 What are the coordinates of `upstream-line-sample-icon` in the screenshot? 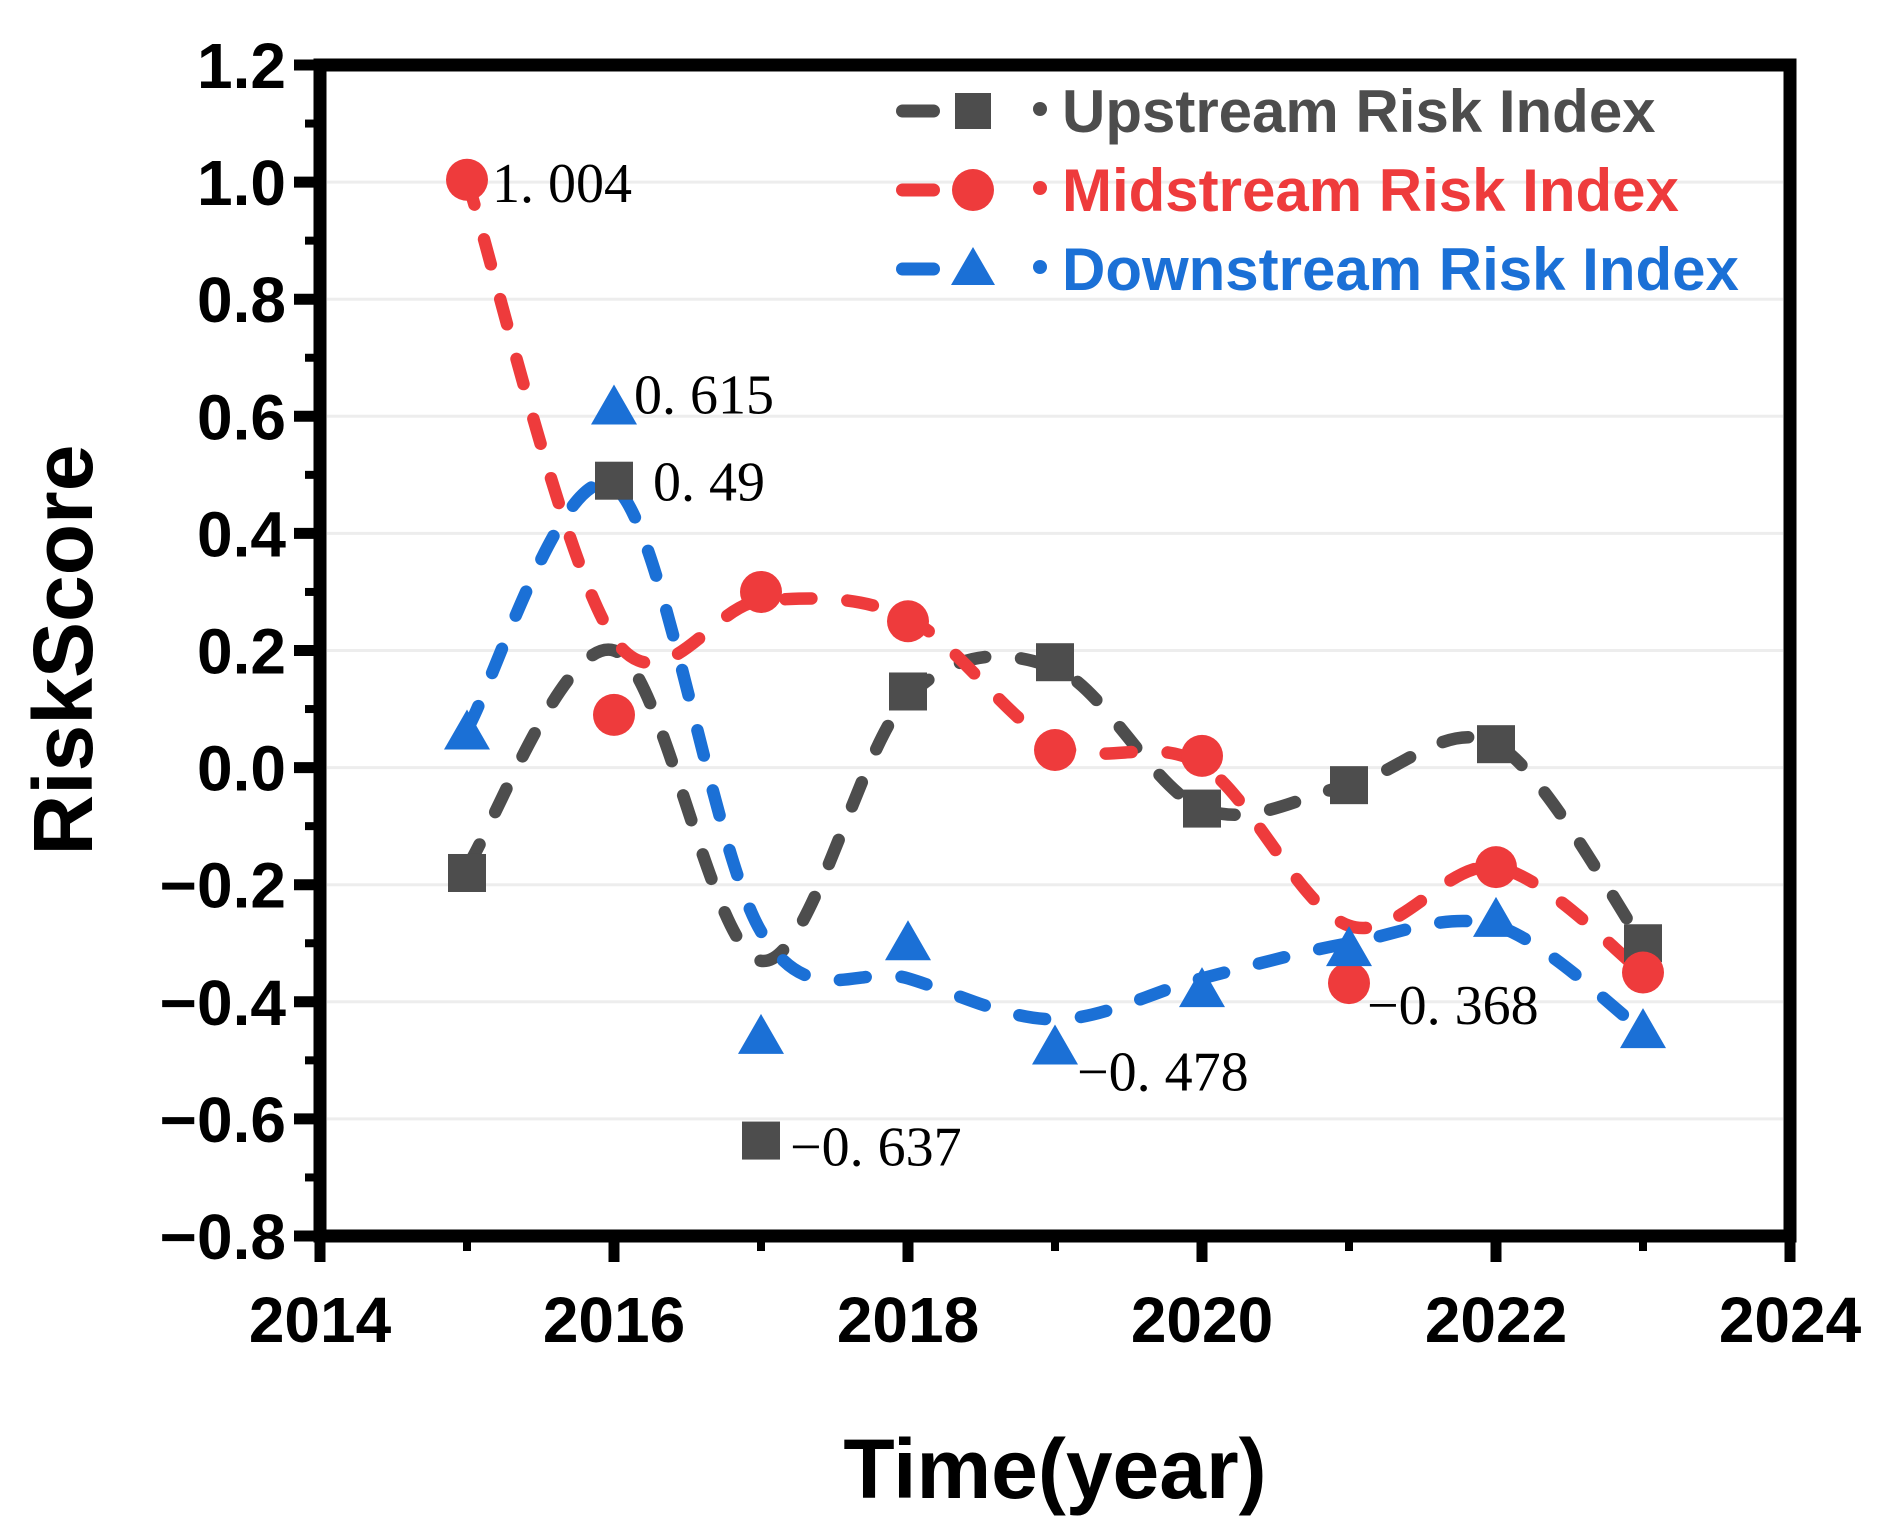 It's located at (971, 111).